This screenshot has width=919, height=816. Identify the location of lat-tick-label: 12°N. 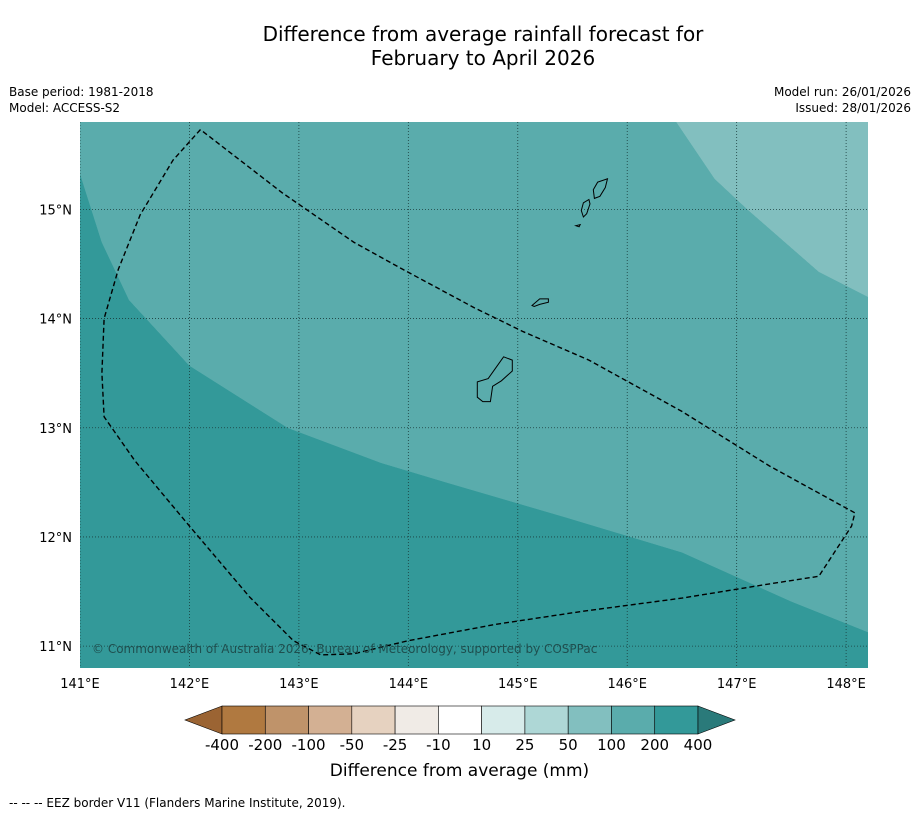
(55, 538).